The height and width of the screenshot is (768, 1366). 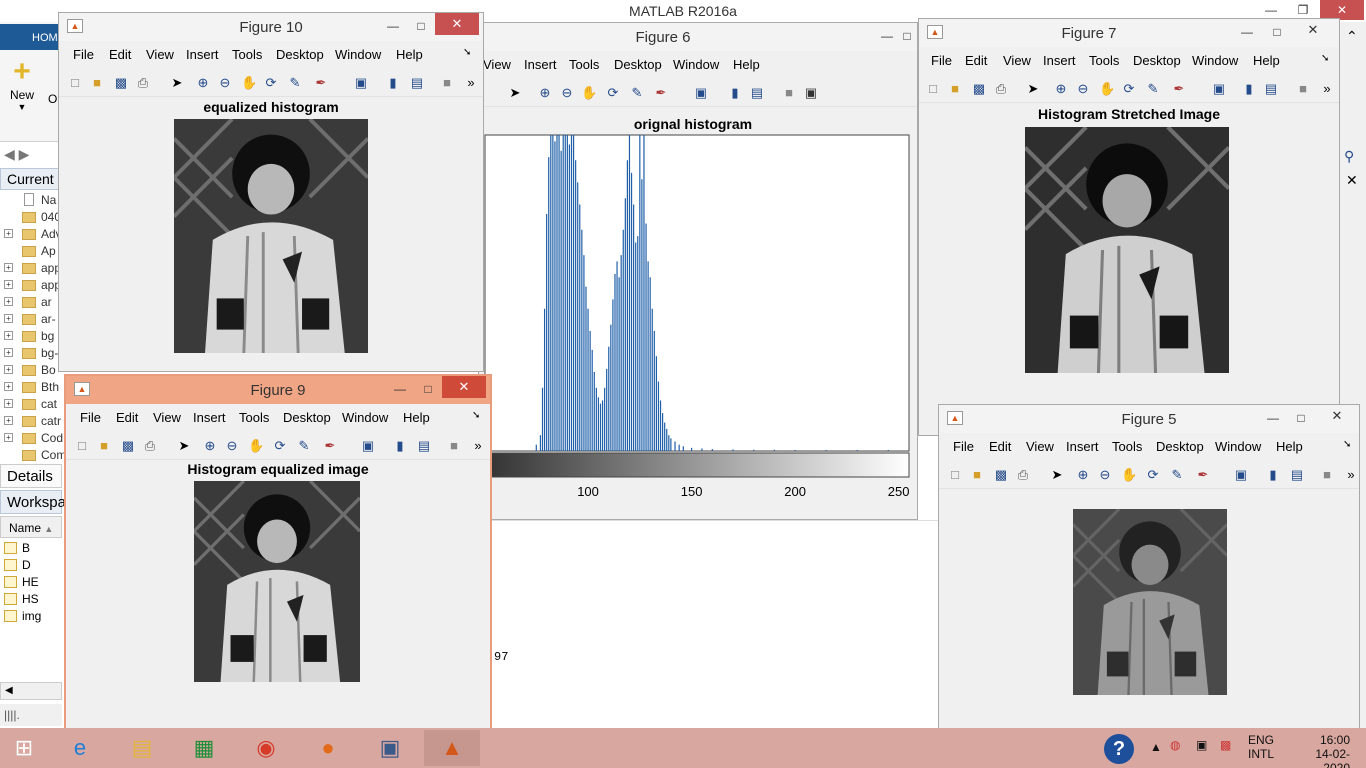 I want to click on workspace-panel-header: Workspa, so click(x=33, y=502).